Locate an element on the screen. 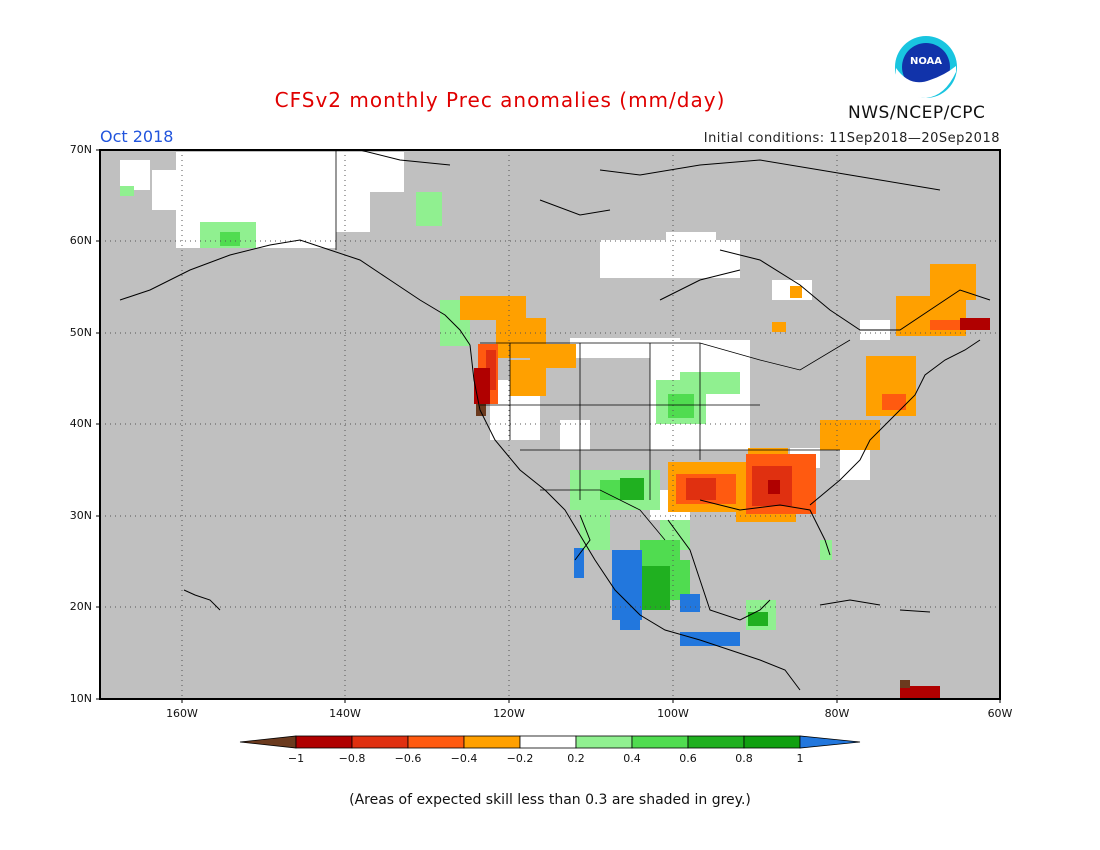  colorbar-label: −0.4 is located at coordinates (464, 758).